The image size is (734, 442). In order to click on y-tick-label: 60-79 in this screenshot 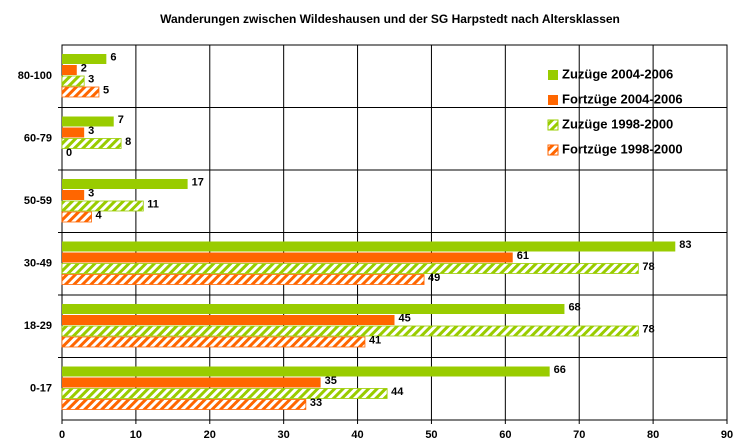, I will do `click(38, 139)`.